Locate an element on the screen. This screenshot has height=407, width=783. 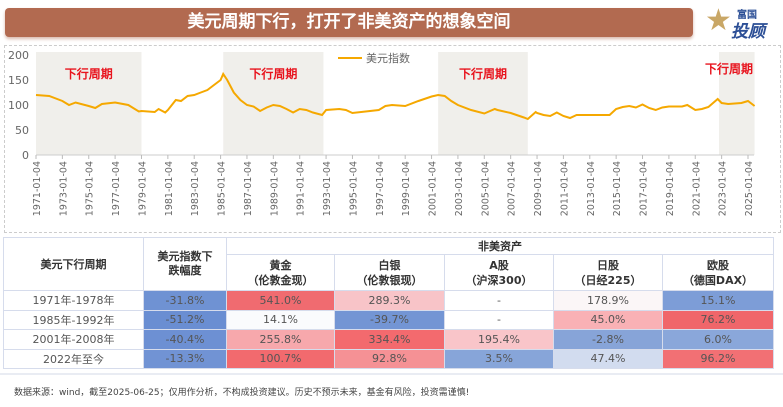
table-row: 1985年-1992年 -51.2% 14.1% -39.7% -45.0% 76.2% is located at coordinates (388, 319).